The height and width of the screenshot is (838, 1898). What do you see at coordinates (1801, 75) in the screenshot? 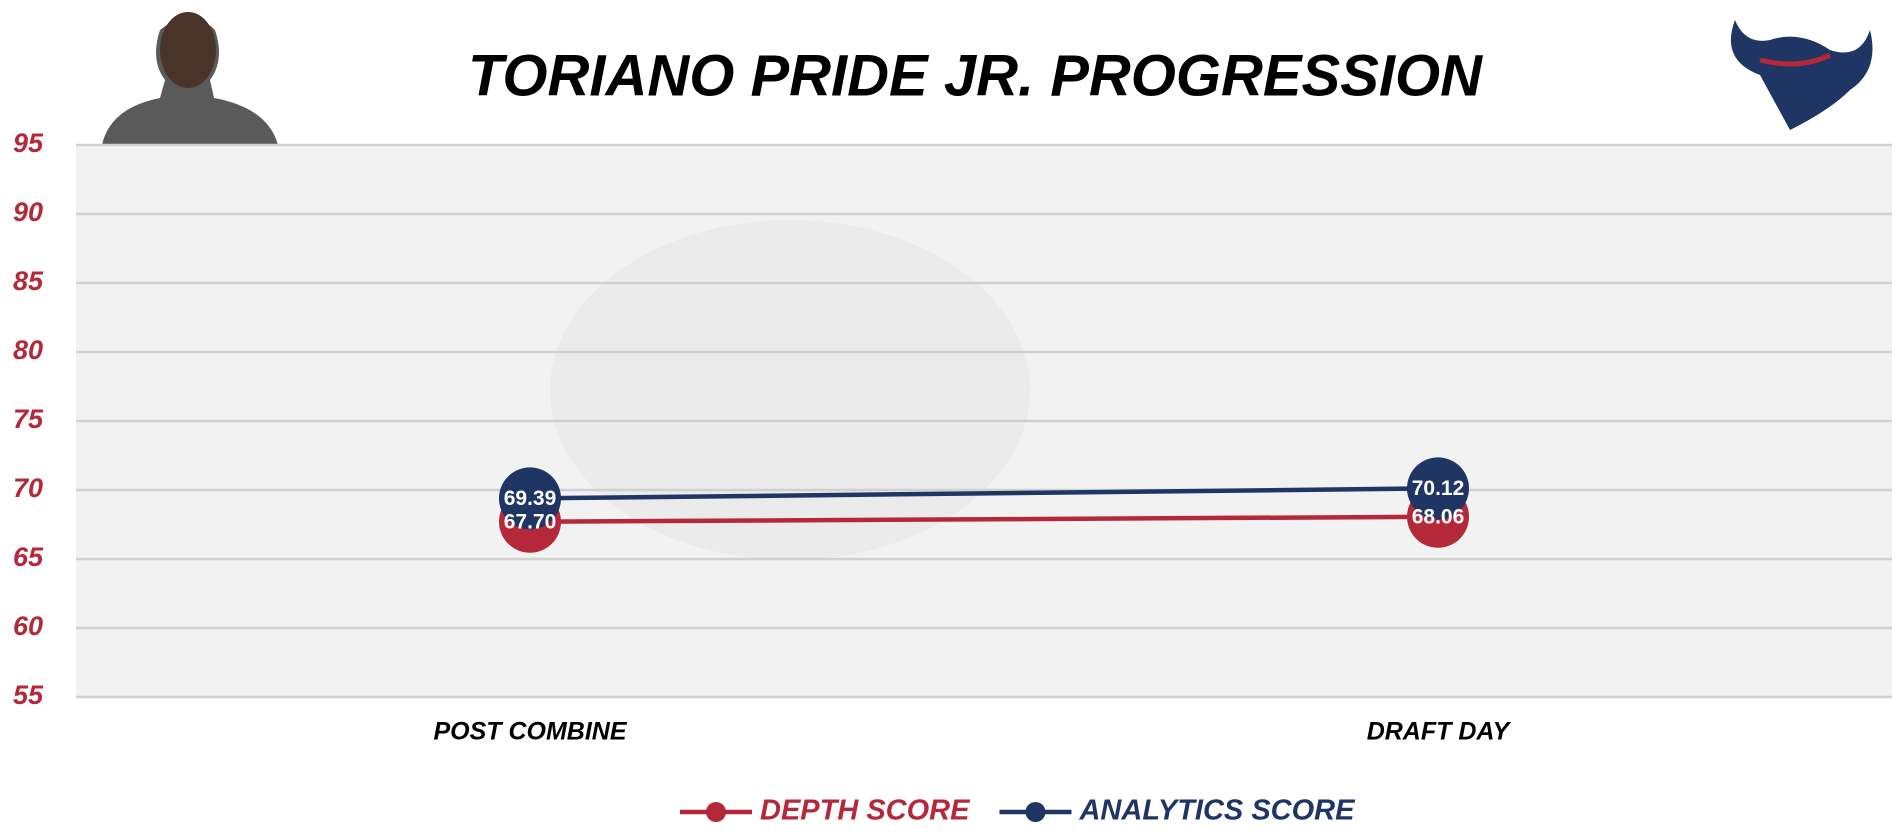
I see `team-logo` at bounding box center [1801, 75].